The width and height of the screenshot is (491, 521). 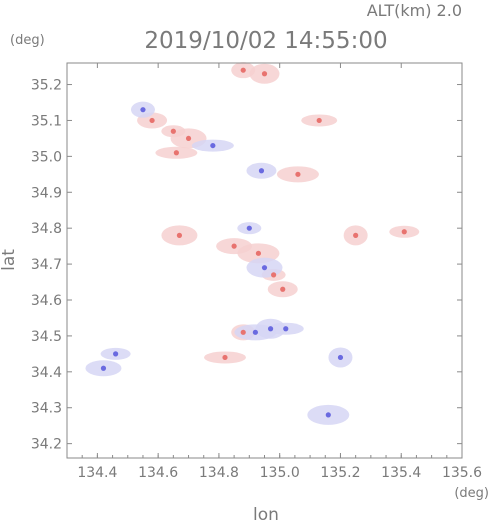 I want to click on chart-title: 2019/10/02 14:55:00, so click(x=265, y=41).